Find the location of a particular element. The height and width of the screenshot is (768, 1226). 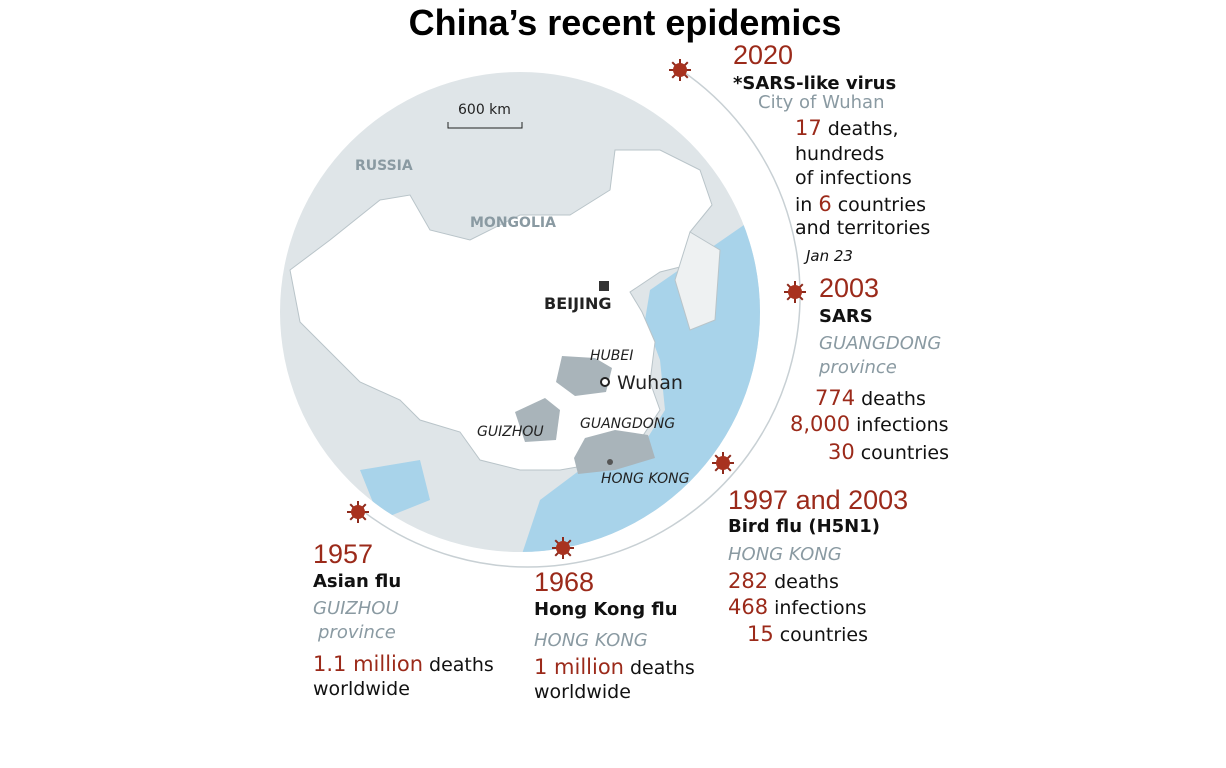

stat-num: 8,000 is located at coordinates (820, 424).